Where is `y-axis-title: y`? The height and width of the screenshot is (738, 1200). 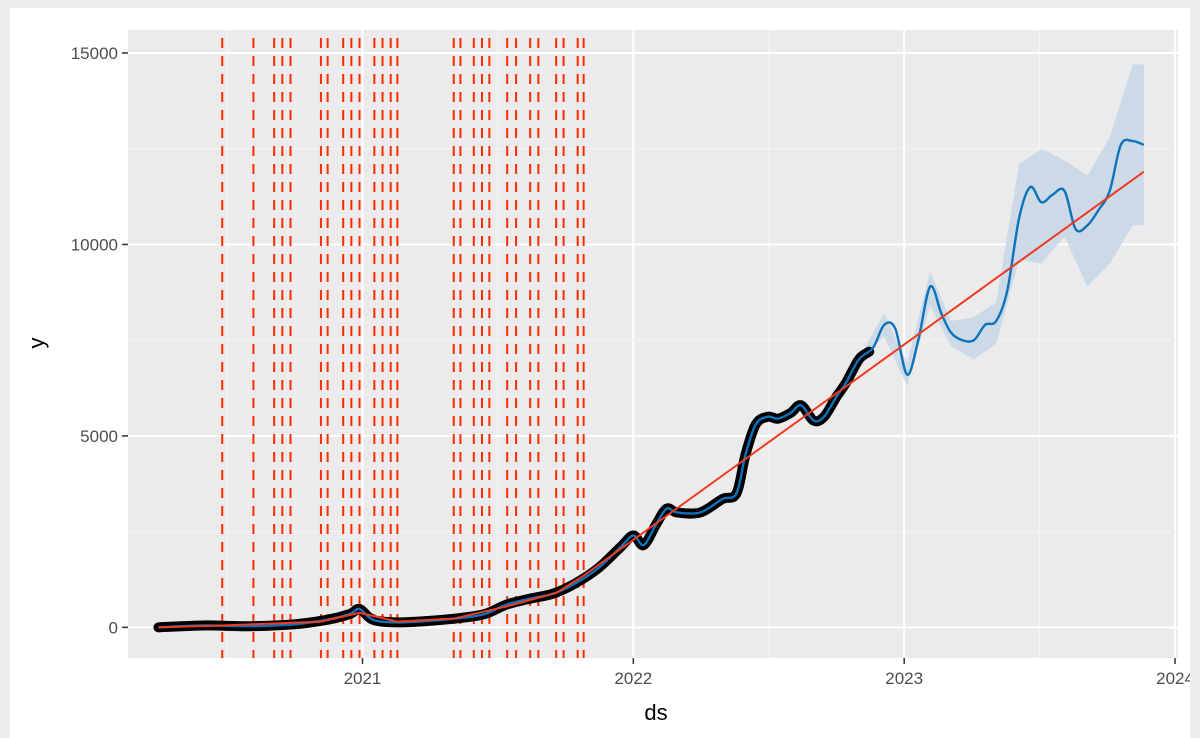
y-axis-title: y is located at coordinates (36, 343).